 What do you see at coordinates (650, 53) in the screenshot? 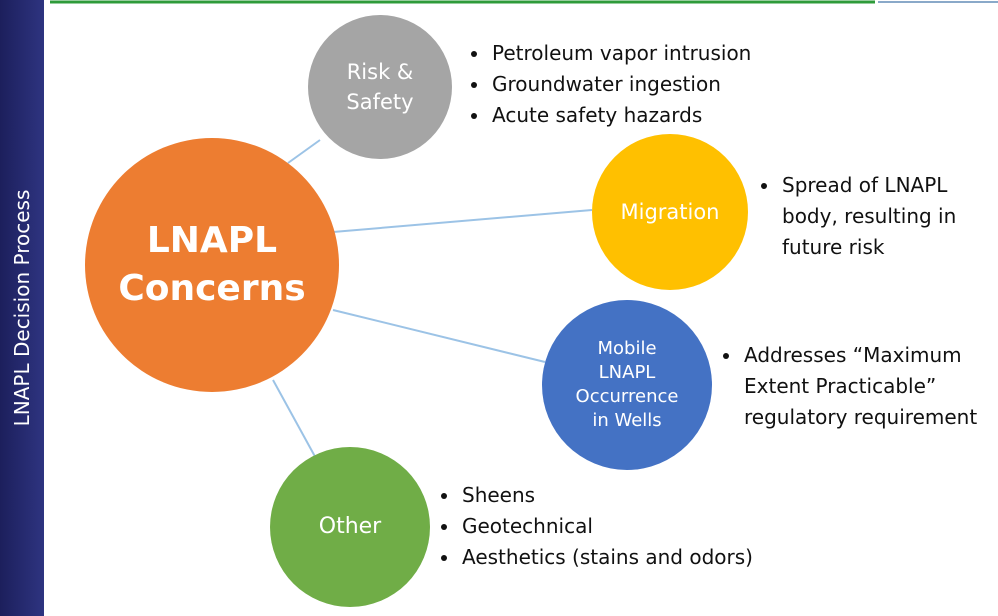
I see `bullet: Petroleum vapor intrusion` at bounding box center [650, 53].